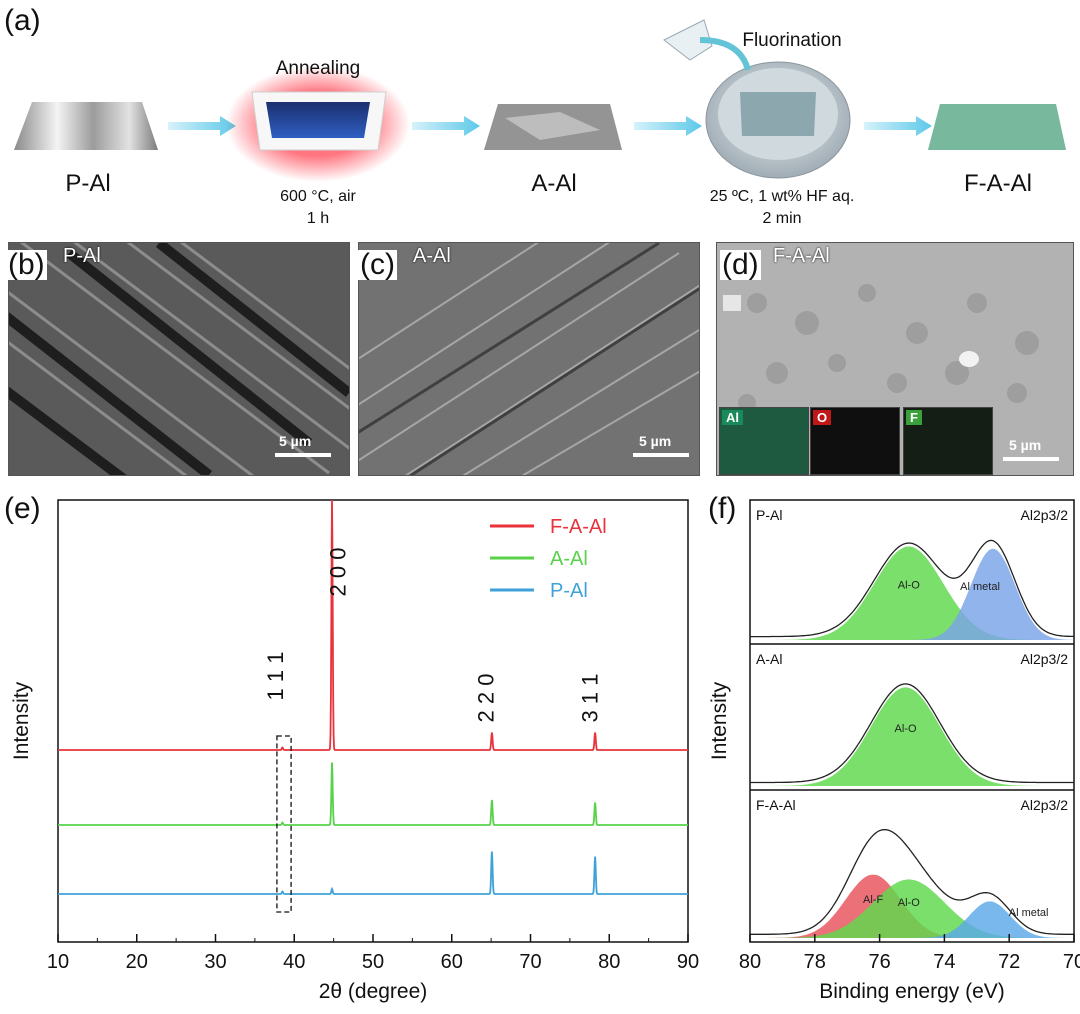 The height and width of the screenshot is (1014, 1080). Describe the element at coordinates (776, 805) in the screenshot. I see `xps-F-A-Al-sample-label: F-A-Al` at that location.